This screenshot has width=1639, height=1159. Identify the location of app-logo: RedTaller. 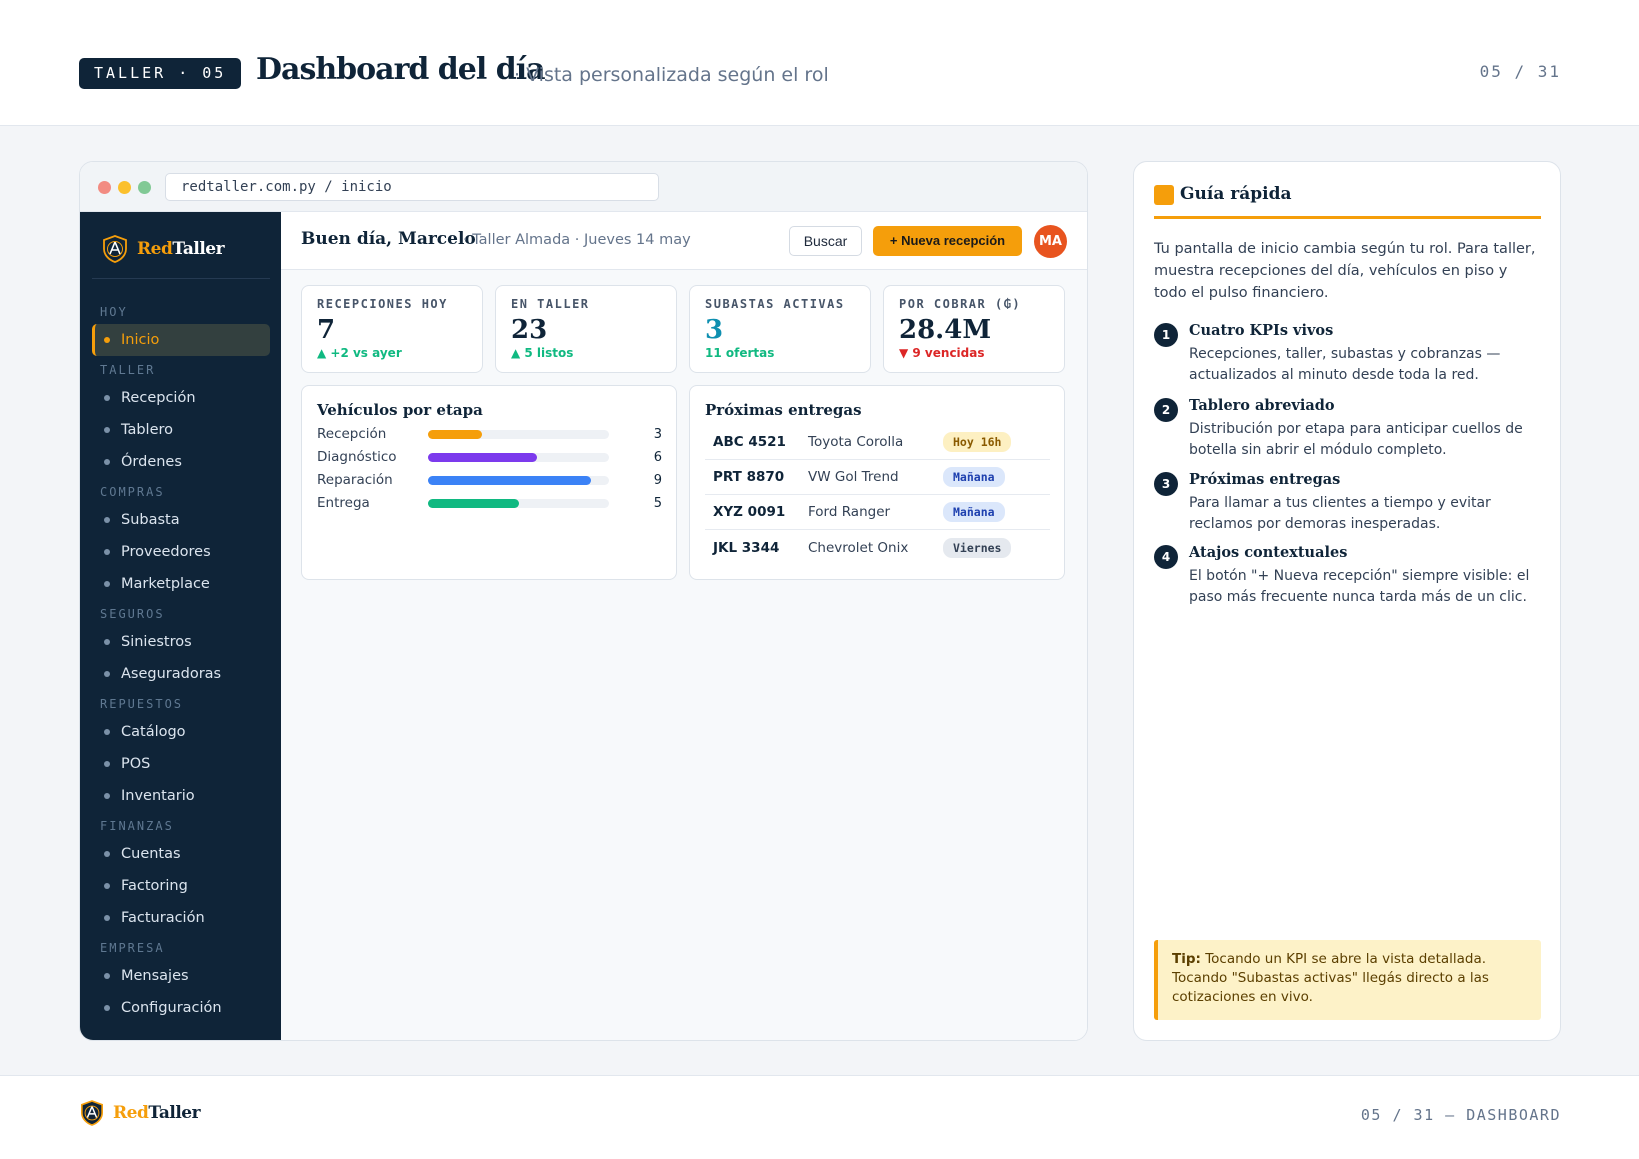
(163, 249).